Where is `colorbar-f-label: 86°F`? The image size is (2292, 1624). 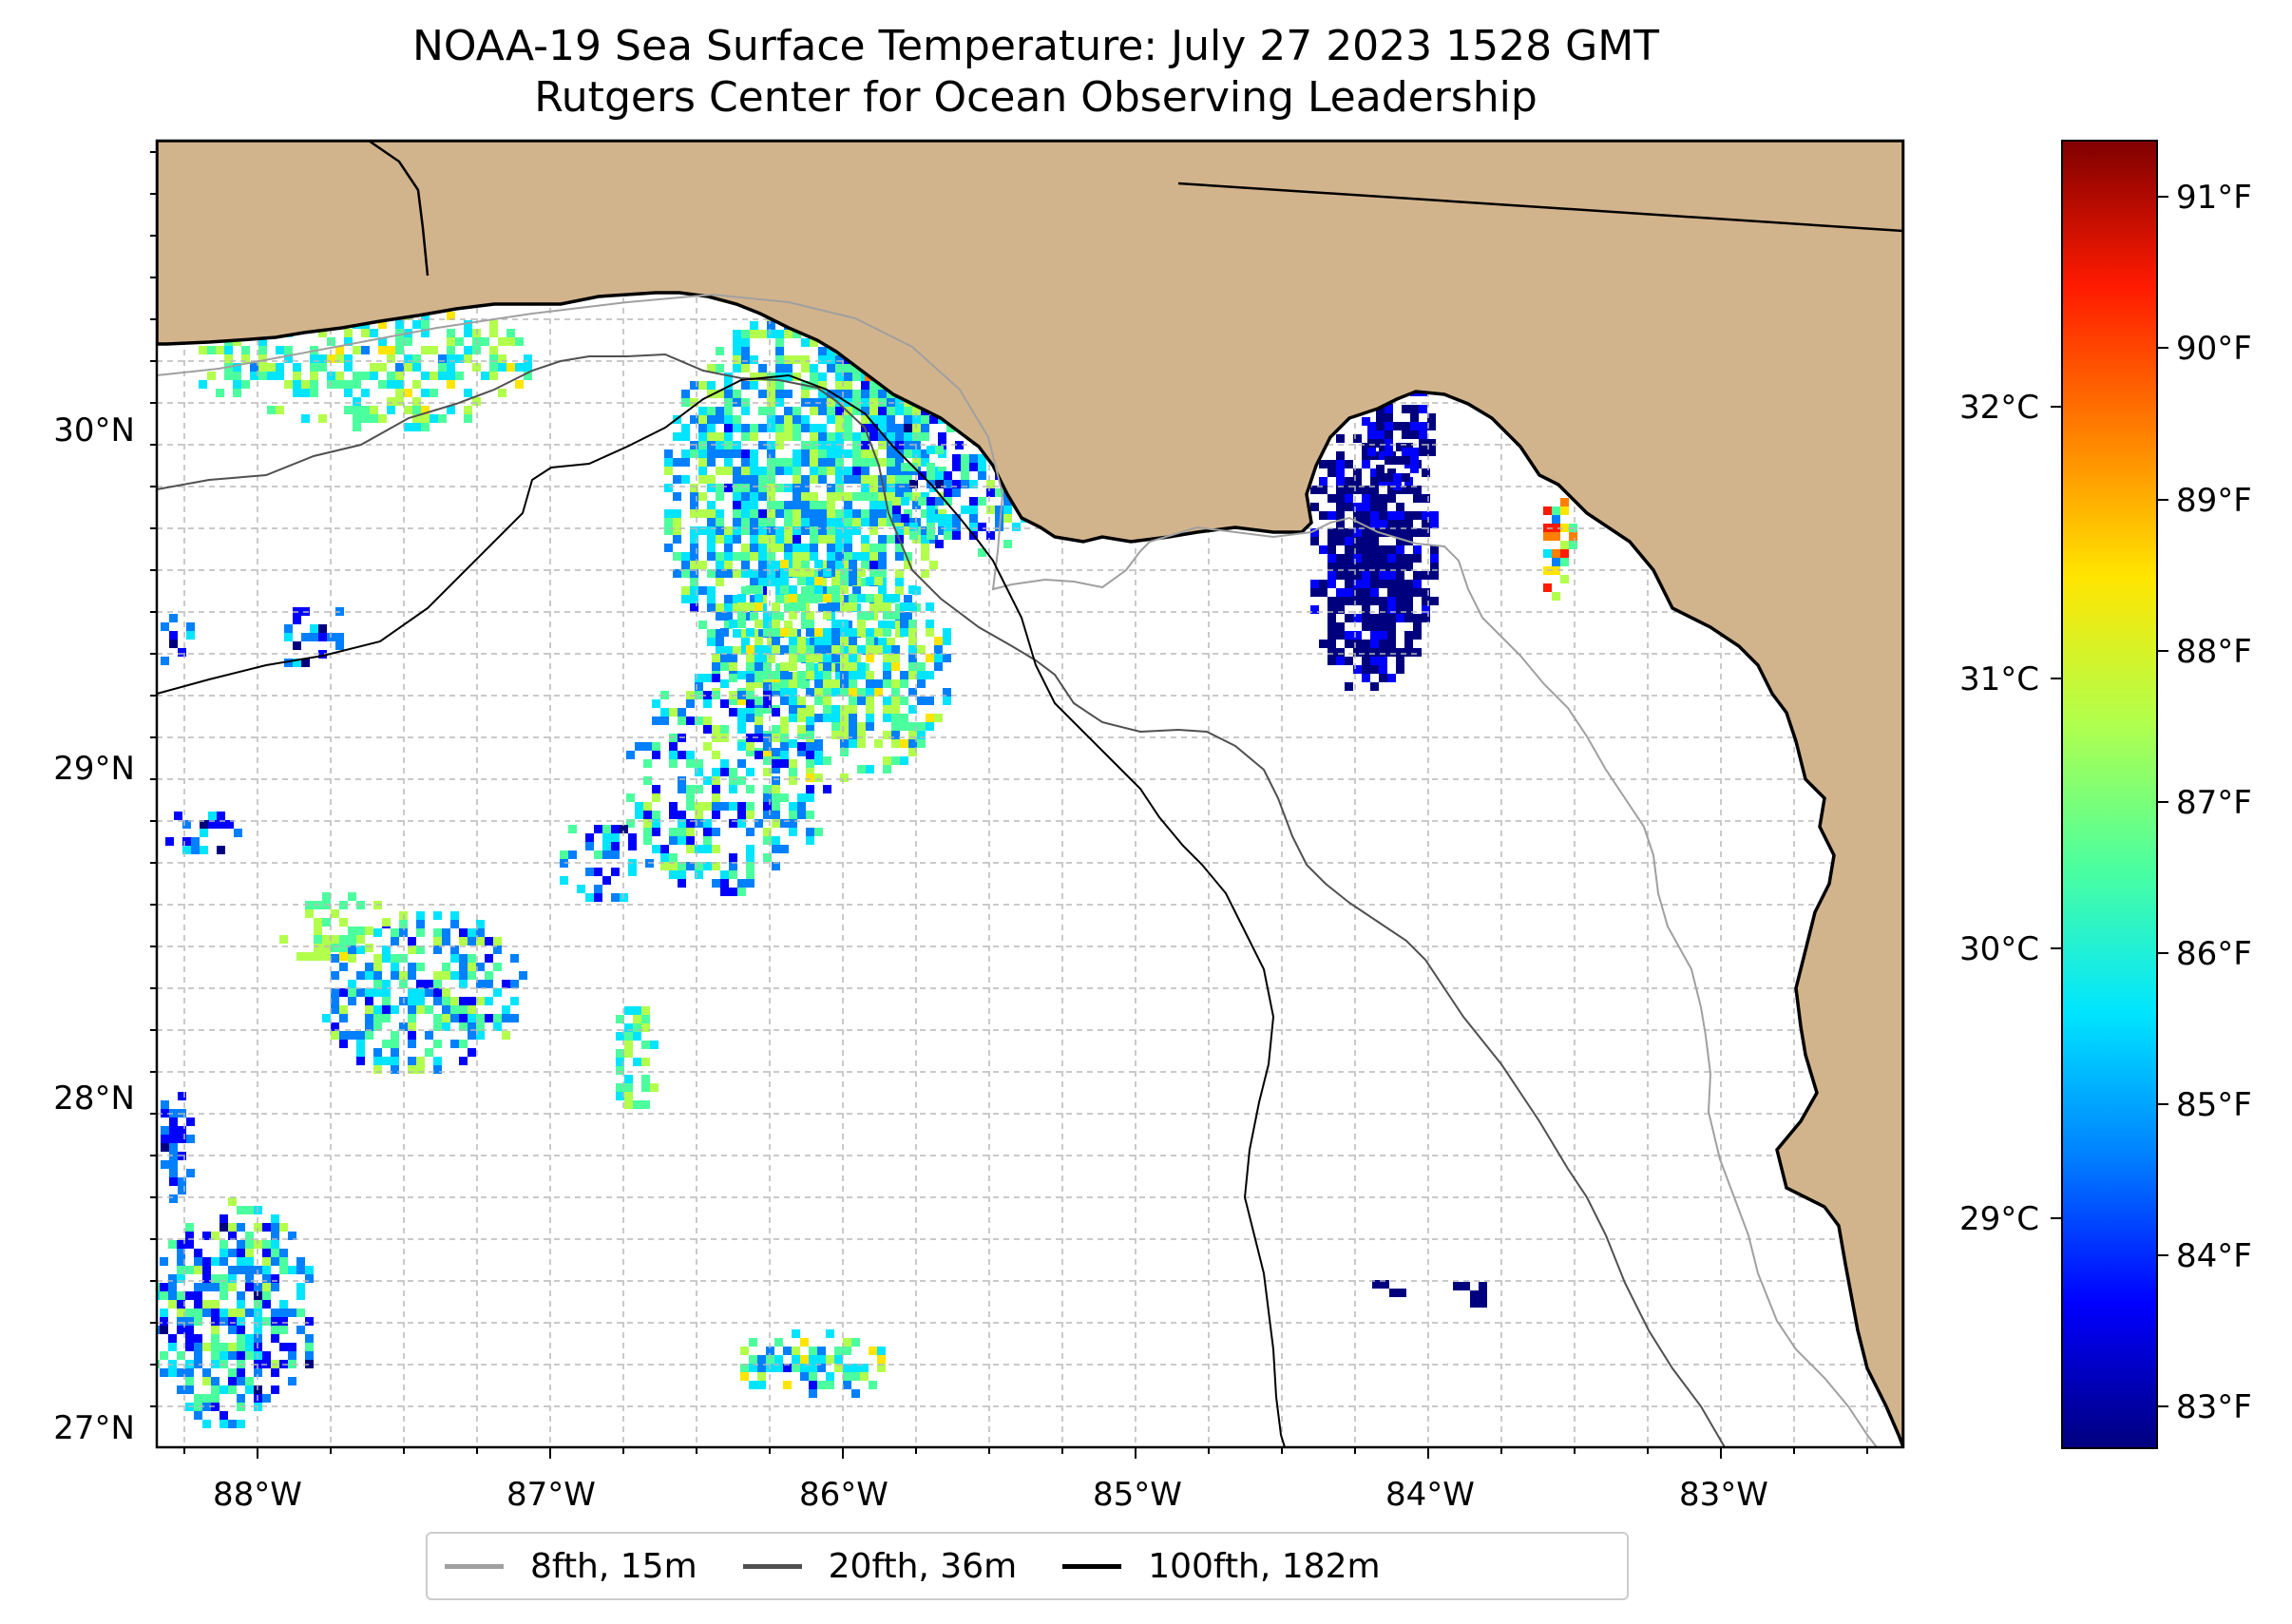
colorbar-f-label: 86°F is located at coordinates (2214, 954).